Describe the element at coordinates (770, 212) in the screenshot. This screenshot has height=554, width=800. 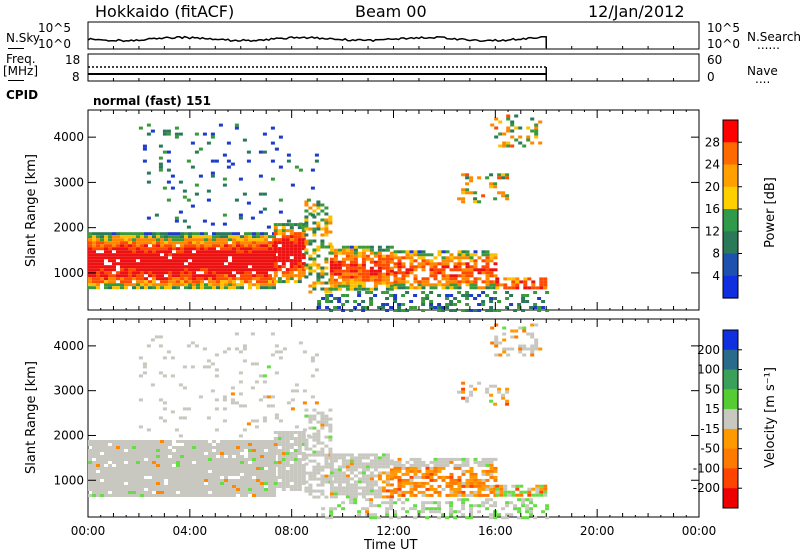
I see `power-colorbar-label: Power [dB]` at that location.